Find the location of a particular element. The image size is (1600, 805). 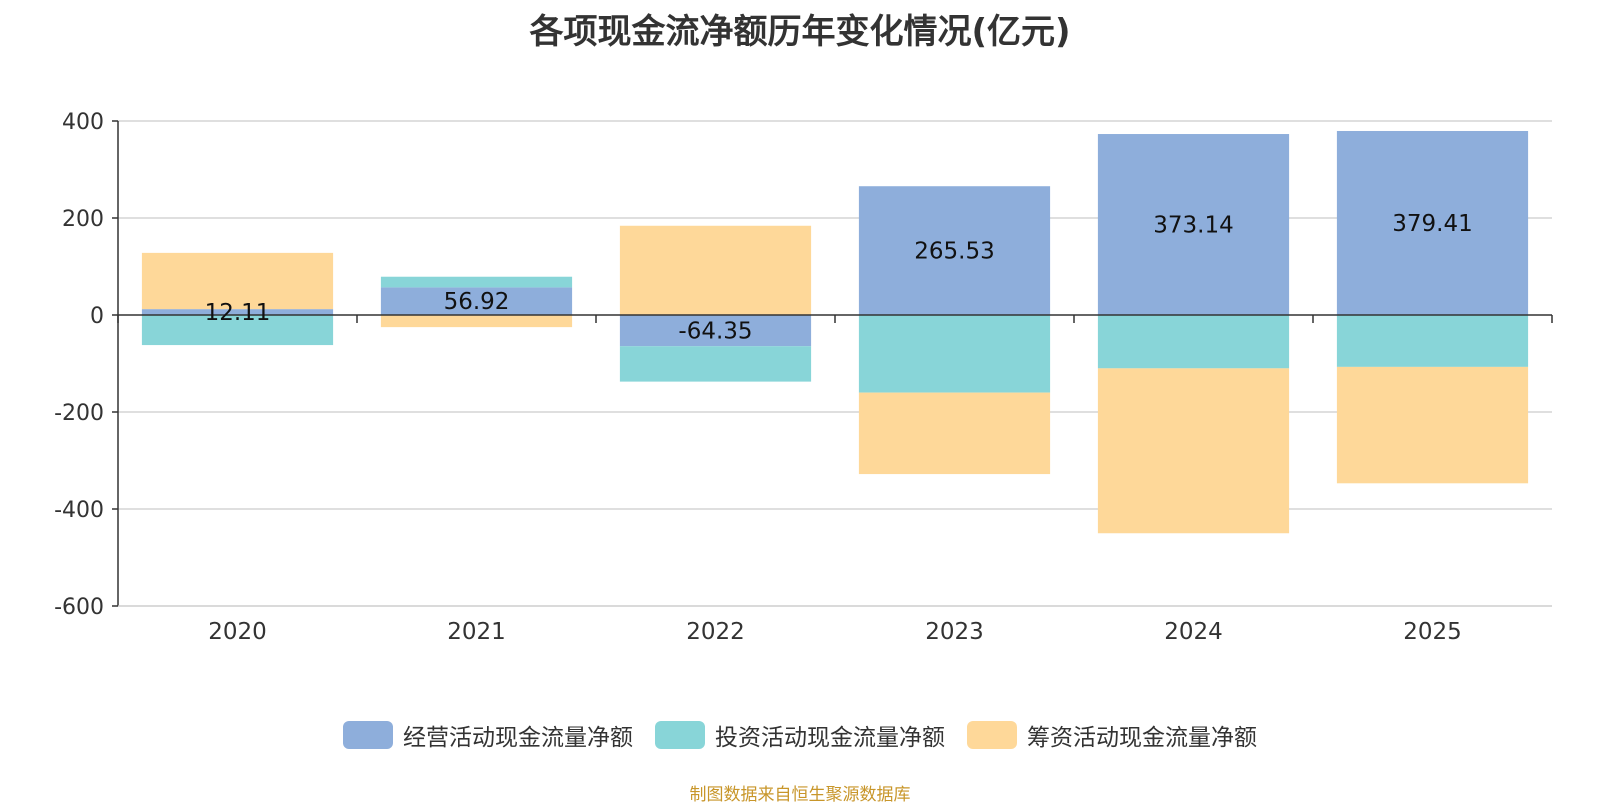

data-label: 56.92 is located at coordinates (477, 302).